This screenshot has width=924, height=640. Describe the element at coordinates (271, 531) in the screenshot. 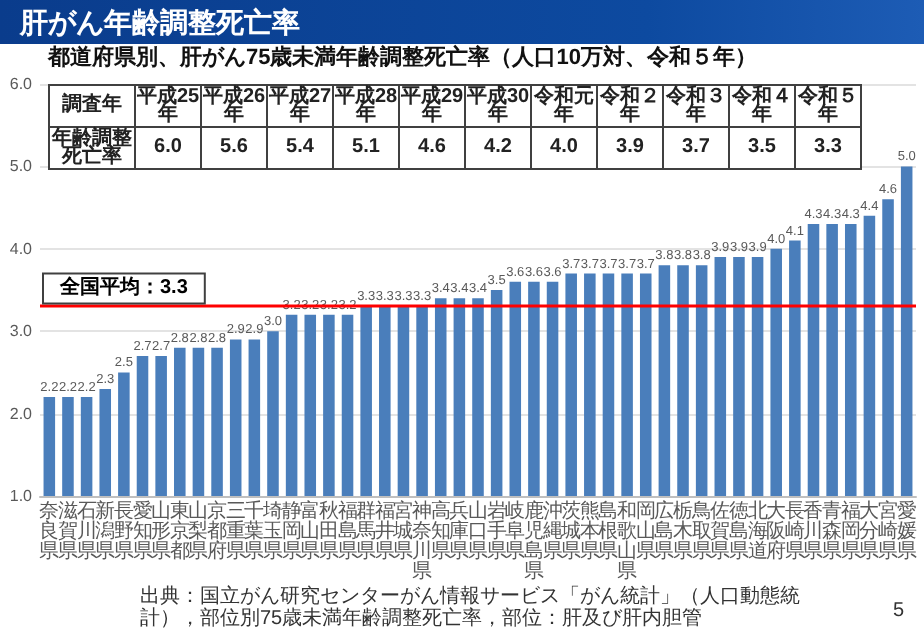

I see `x-tick-label: 埼玉県` at that location.